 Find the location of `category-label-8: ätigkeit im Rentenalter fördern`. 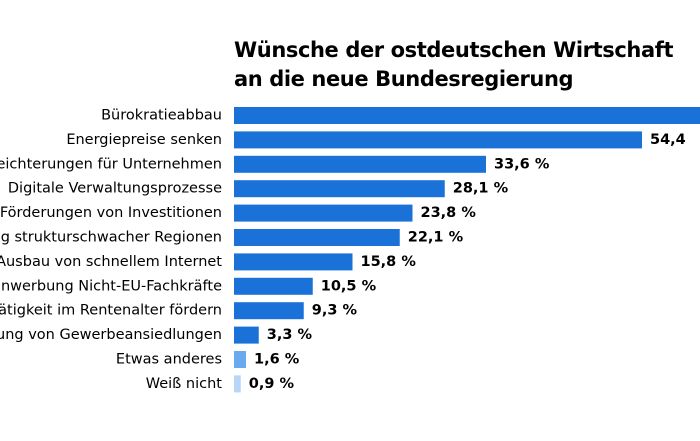

category-label-8: ätigkeit im Rentenalter fördern is located at coordinates (111, 311).